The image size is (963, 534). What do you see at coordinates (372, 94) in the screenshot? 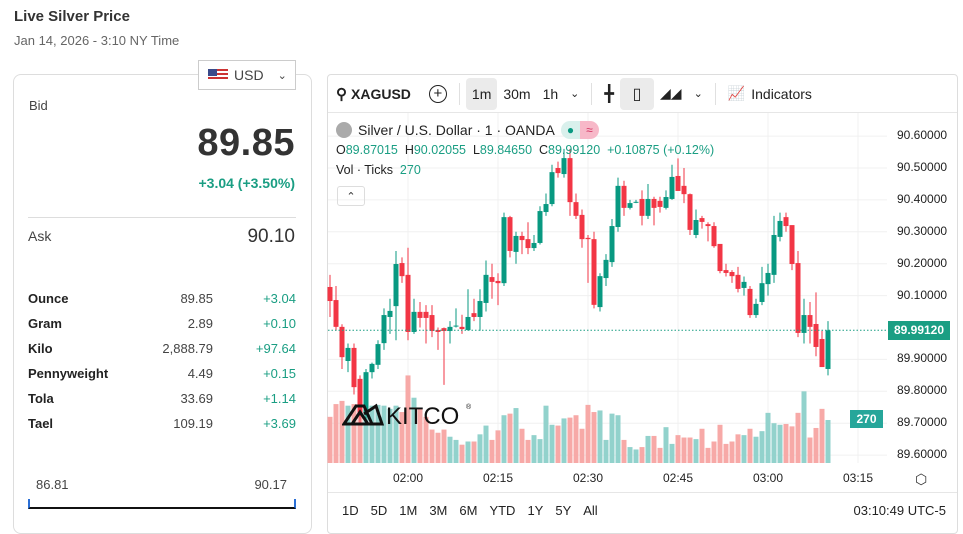
I see `symbol-search: ⚲ XAGUSD` at bounding box center [372, 94].